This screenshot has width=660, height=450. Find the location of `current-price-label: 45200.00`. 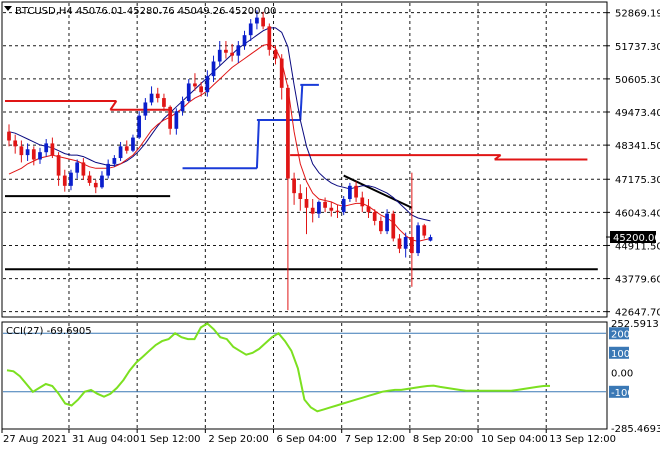

current-price-label: 45200.00 is located at coordinates (636, 238).